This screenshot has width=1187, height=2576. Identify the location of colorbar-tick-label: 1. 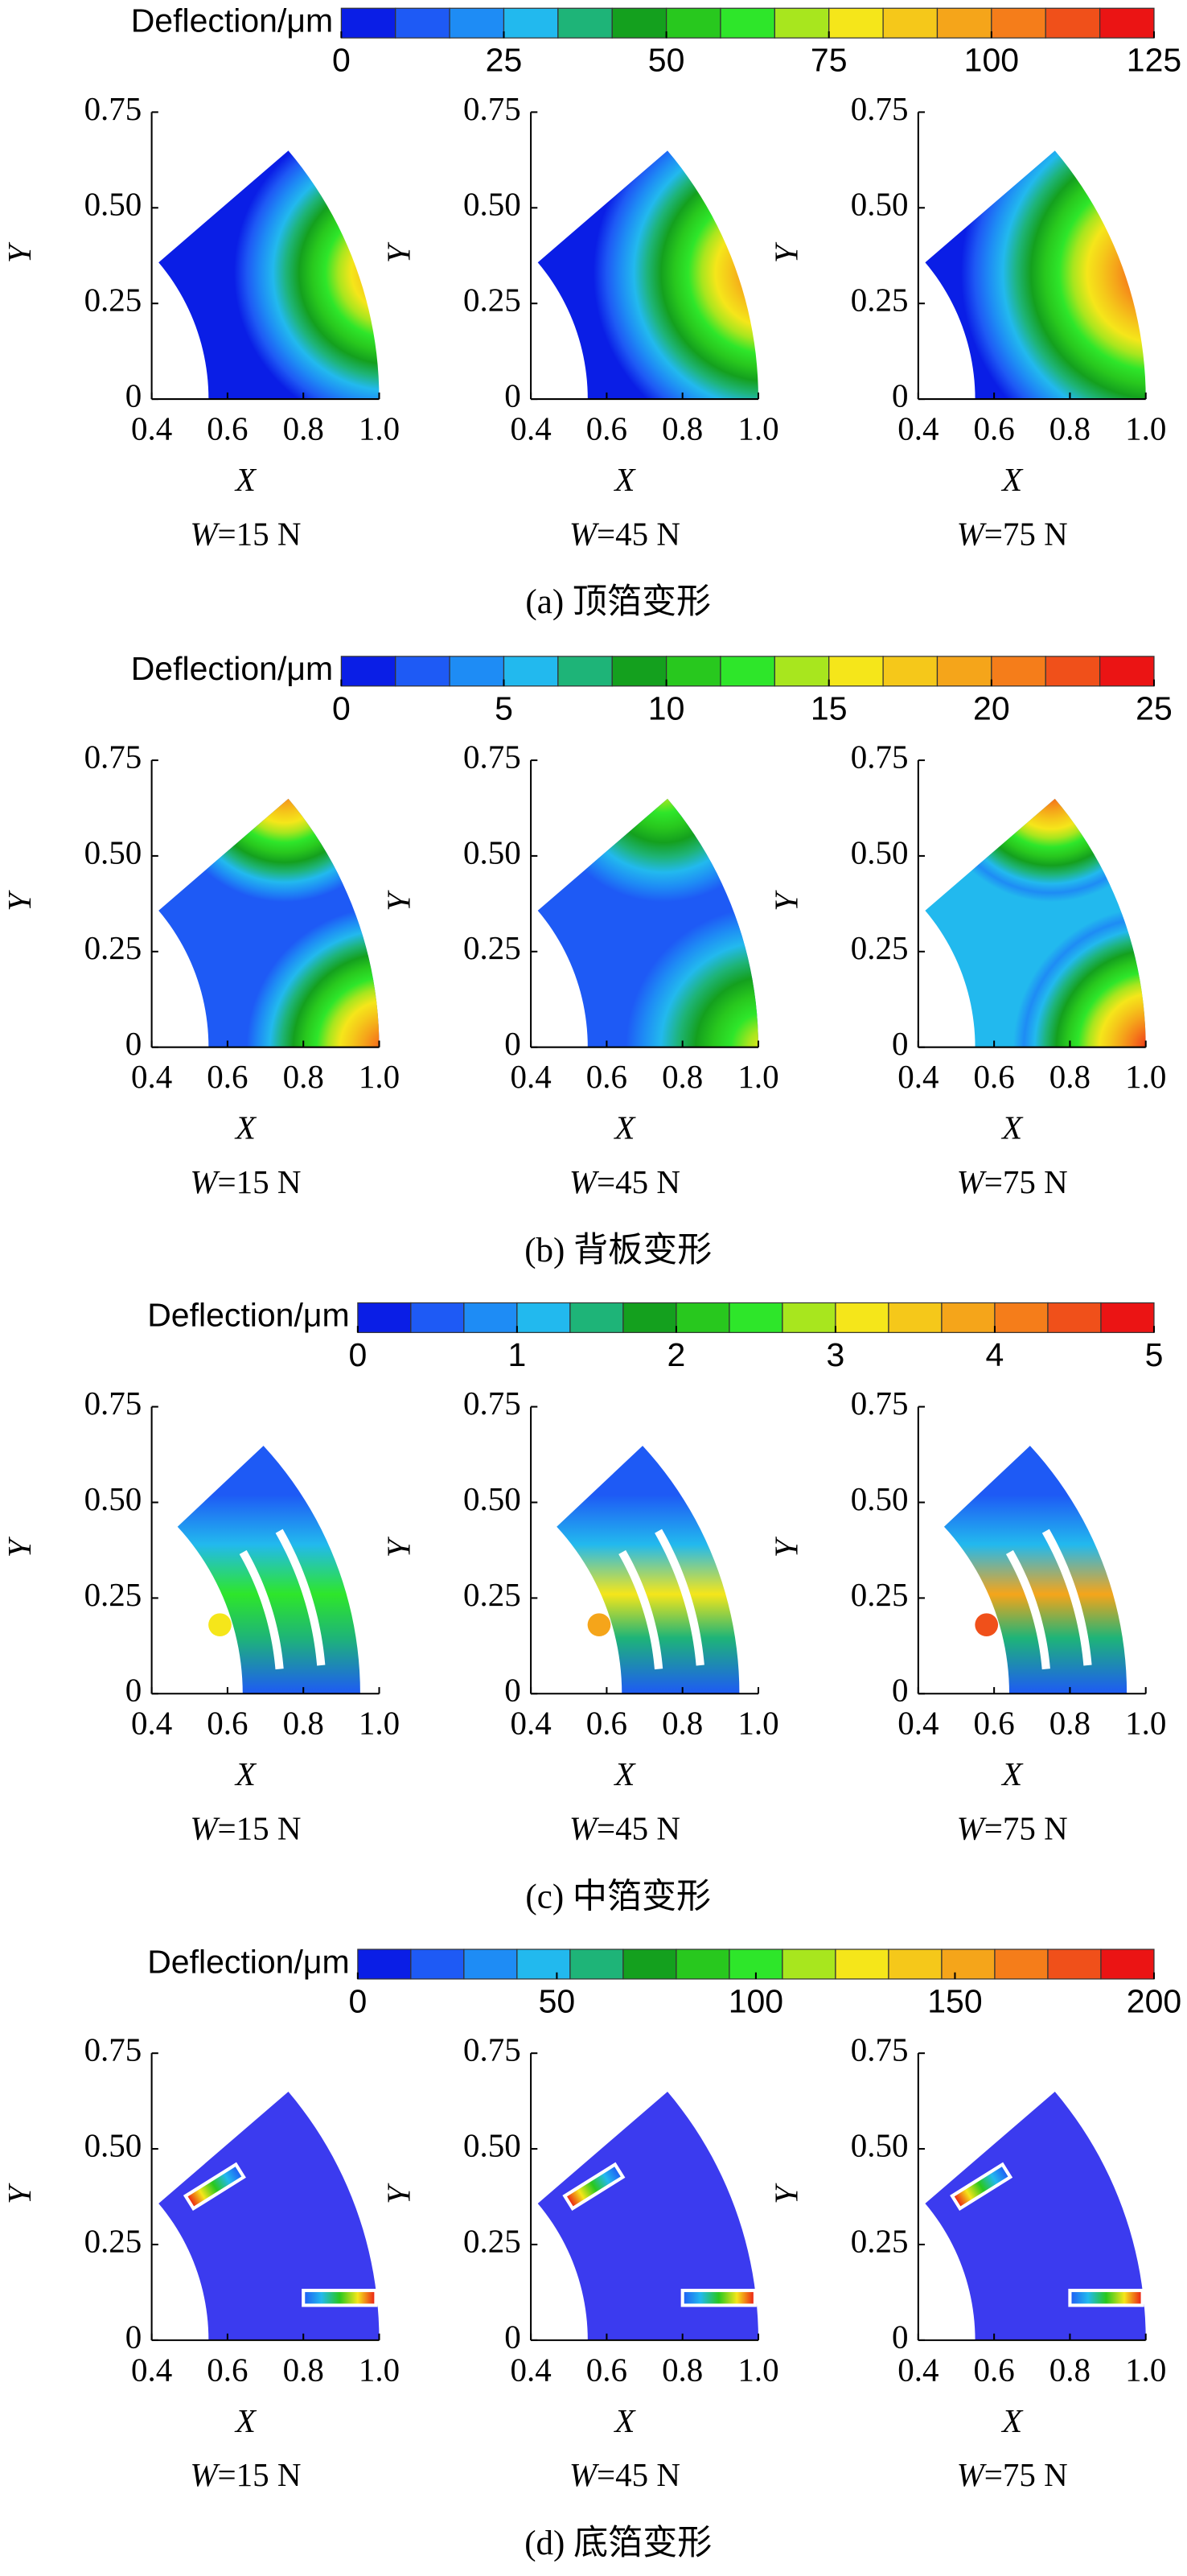
(516, 1354).